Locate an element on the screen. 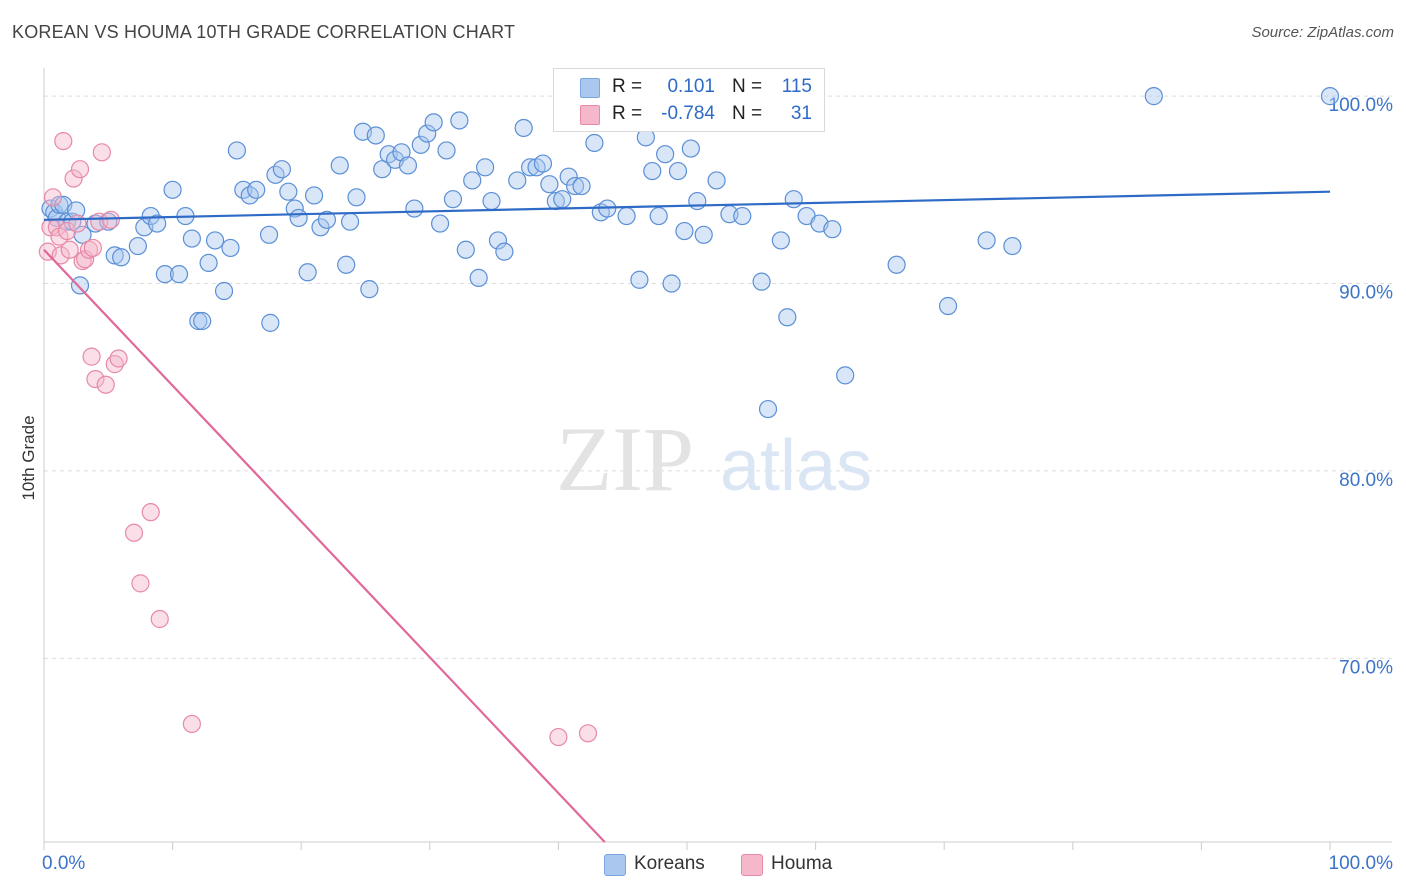 The width and height of the screenshot is (1406, 892). y-tick-label-1: 80.0% is located at coordinates (1366, 480).